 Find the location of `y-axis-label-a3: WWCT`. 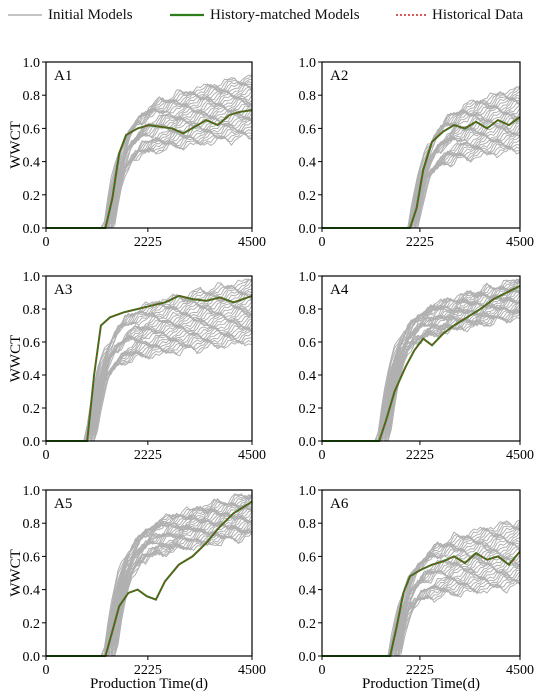

y-axis-label-a3: WWCT is located at coordinates (16, 358).